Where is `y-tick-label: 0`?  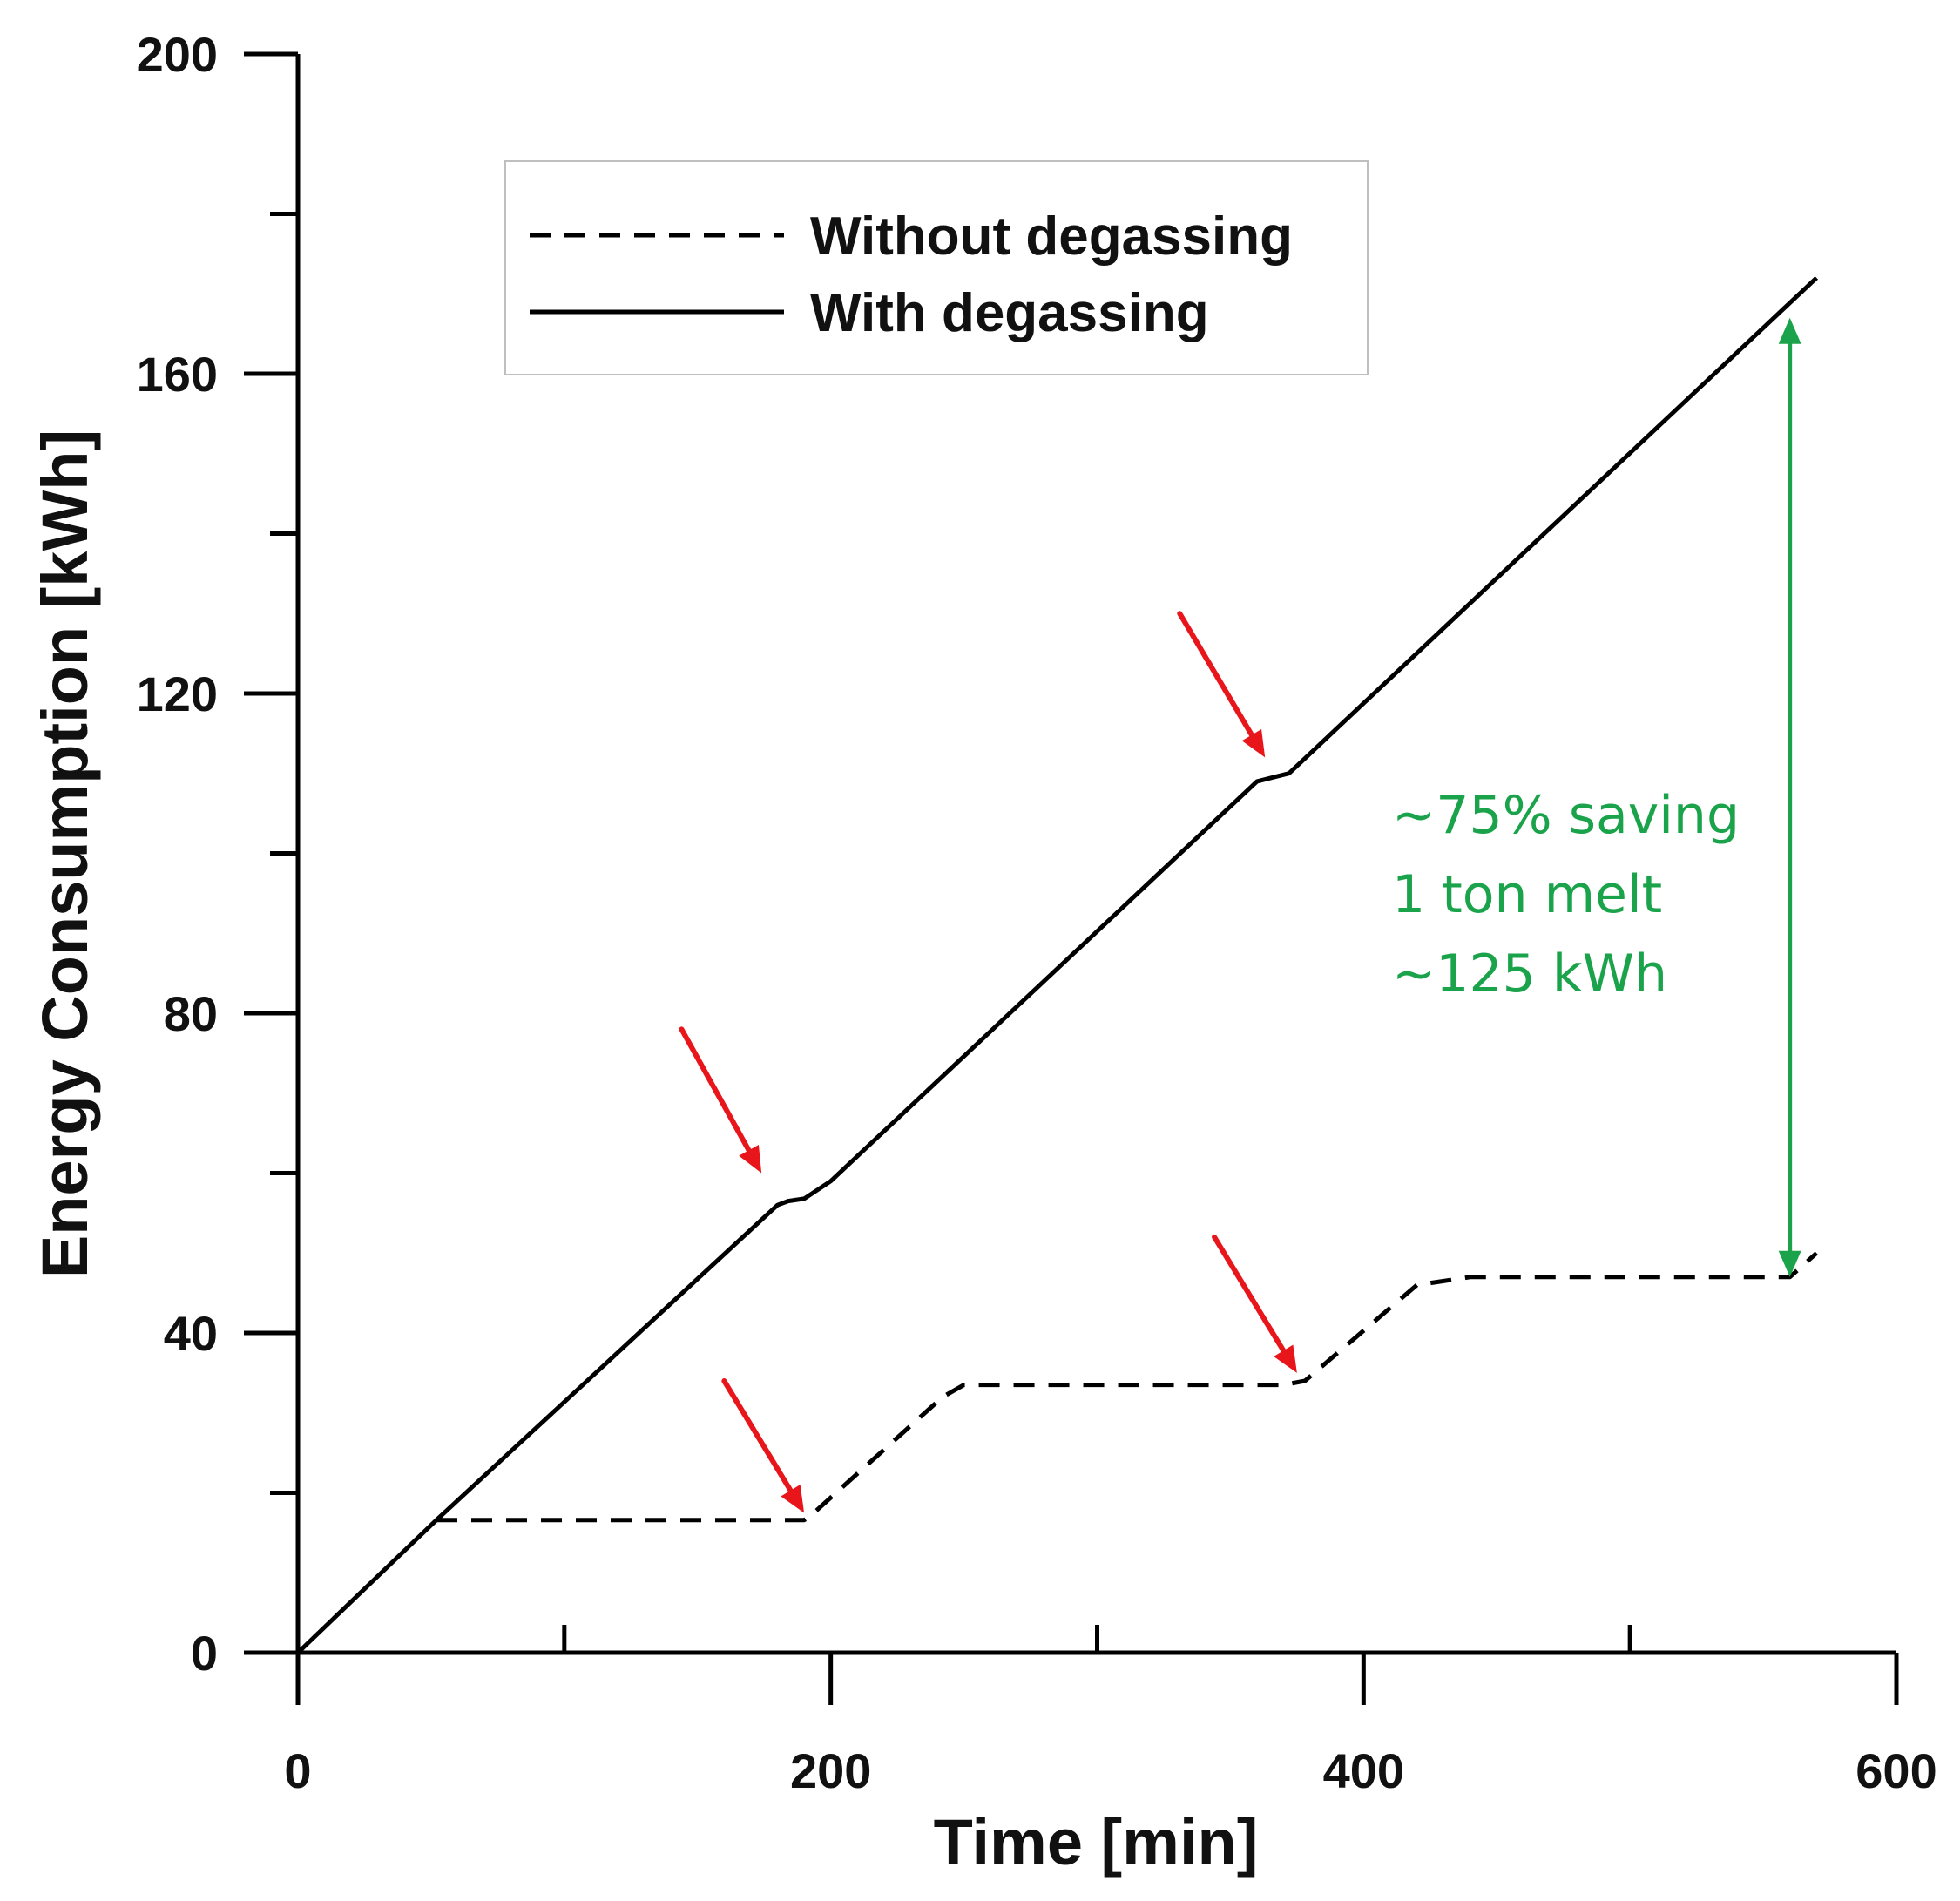 y-tick-label: 0 is located at coordinates (204, 1653).